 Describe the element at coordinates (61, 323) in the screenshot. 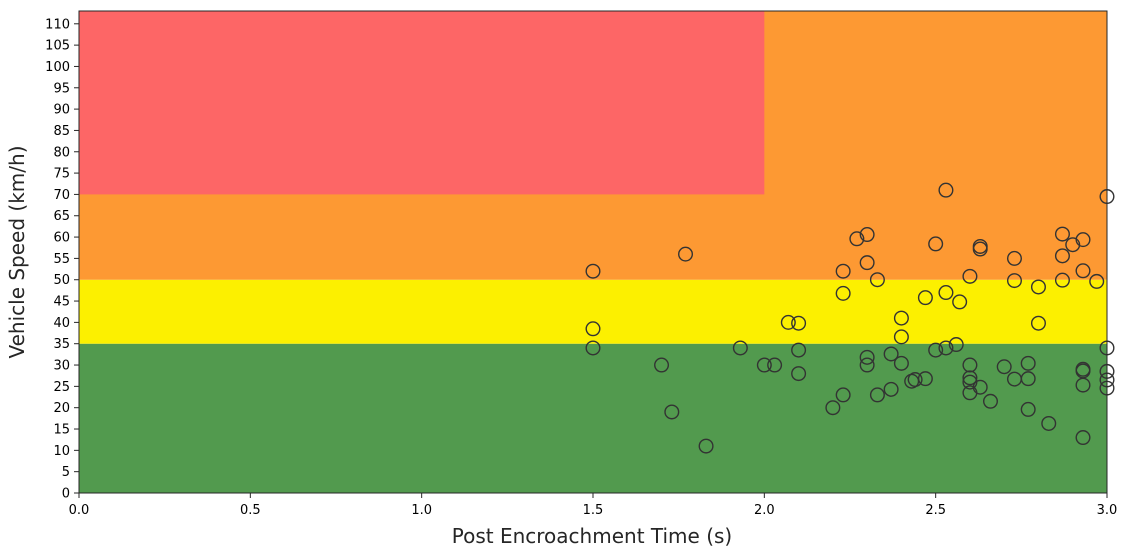

I see `y-tick-label: 40` at that location.